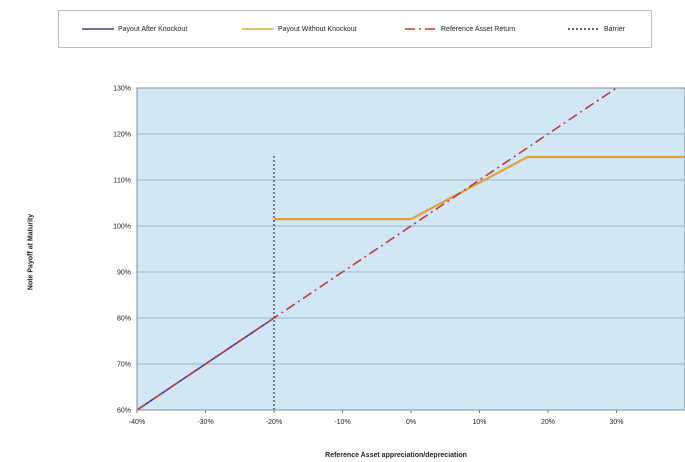 The image size is (685, 462). Describe the element at coordinates (122, 89) in the screenshot. I see `y-tick-label: 130%` at that location.